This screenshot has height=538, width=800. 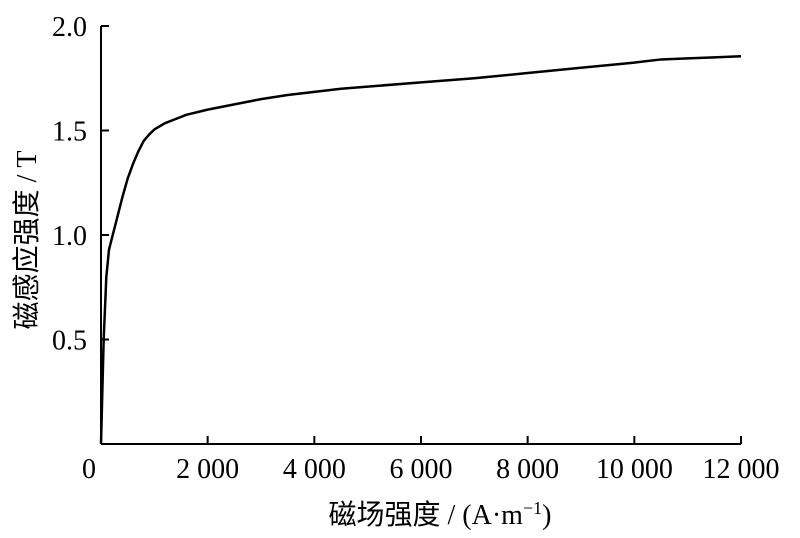 I want to click on y-axis-title: 磁感应强度 / T, so click(x=27, y=240).